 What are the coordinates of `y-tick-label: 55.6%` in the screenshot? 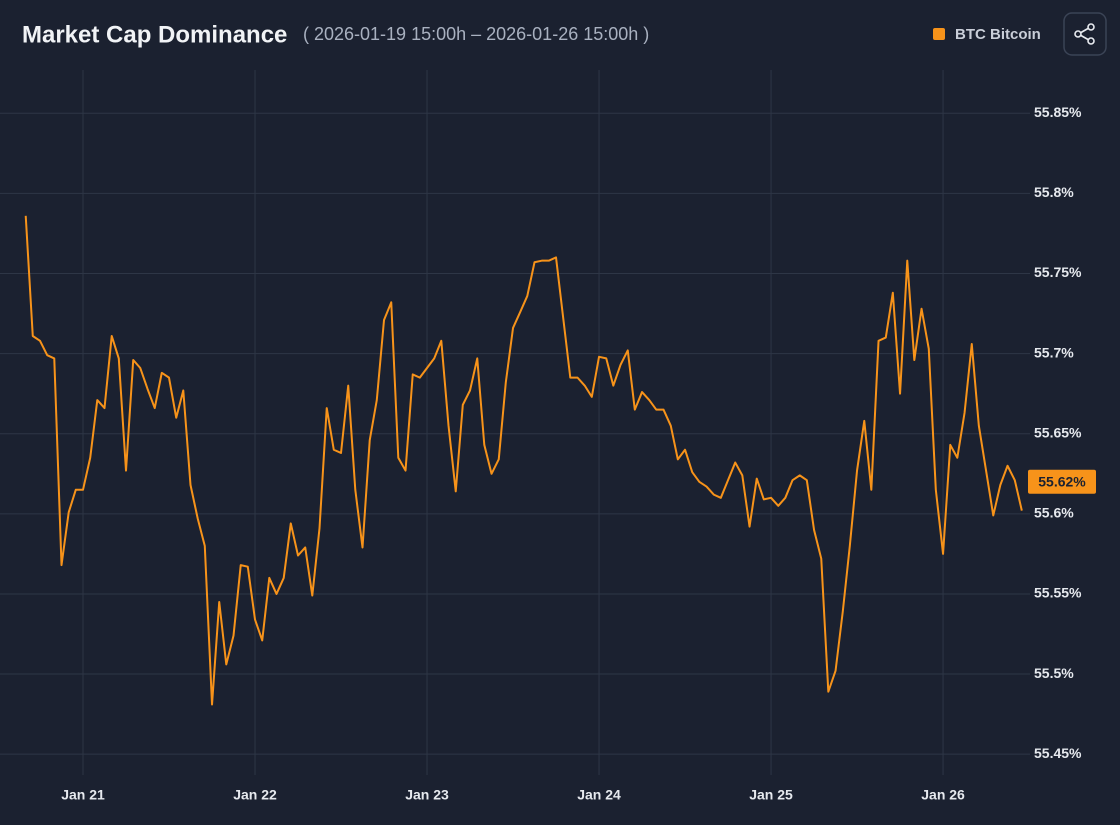 It's located at (1054, 513).